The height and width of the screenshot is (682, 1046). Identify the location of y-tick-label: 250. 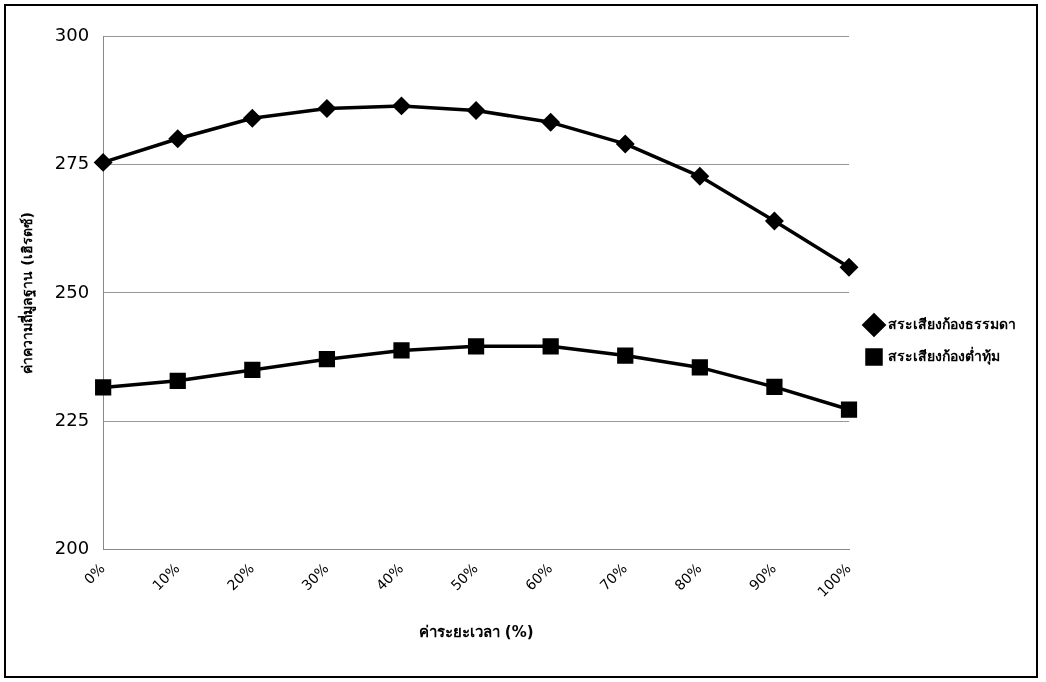
(72, 291).